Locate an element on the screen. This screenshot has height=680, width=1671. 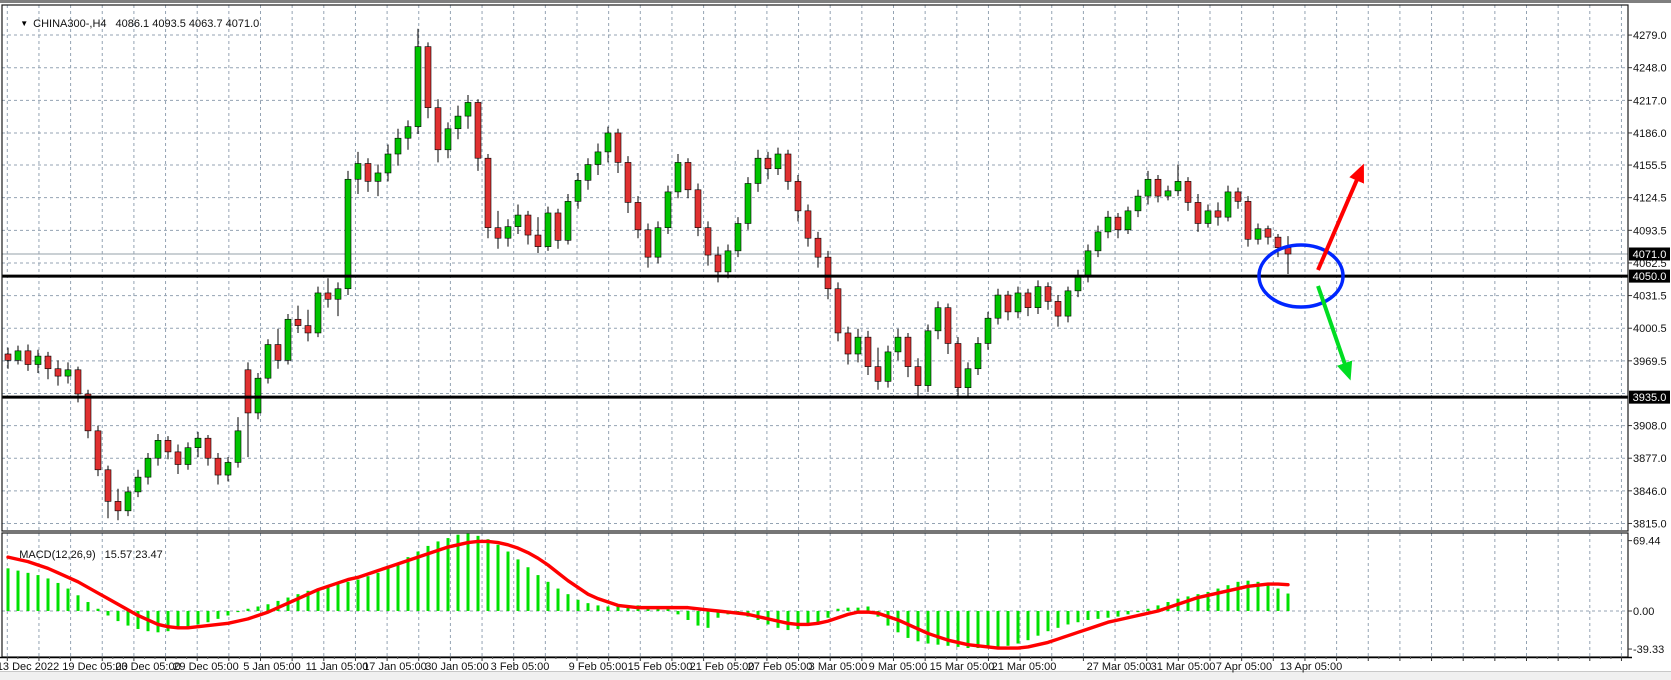
window-bottom-strip is located at coordinates (835, 676).